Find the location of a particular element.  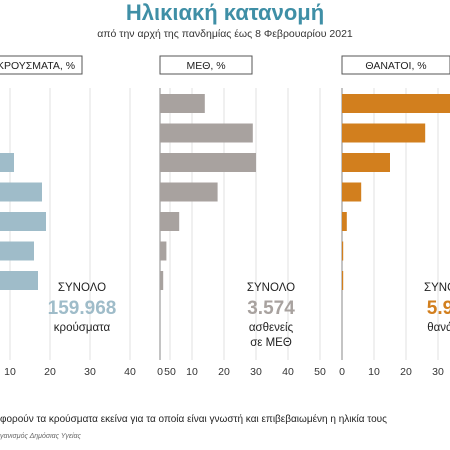

total-label: ΣΥΝΟ is located at coordinates (437, 288).